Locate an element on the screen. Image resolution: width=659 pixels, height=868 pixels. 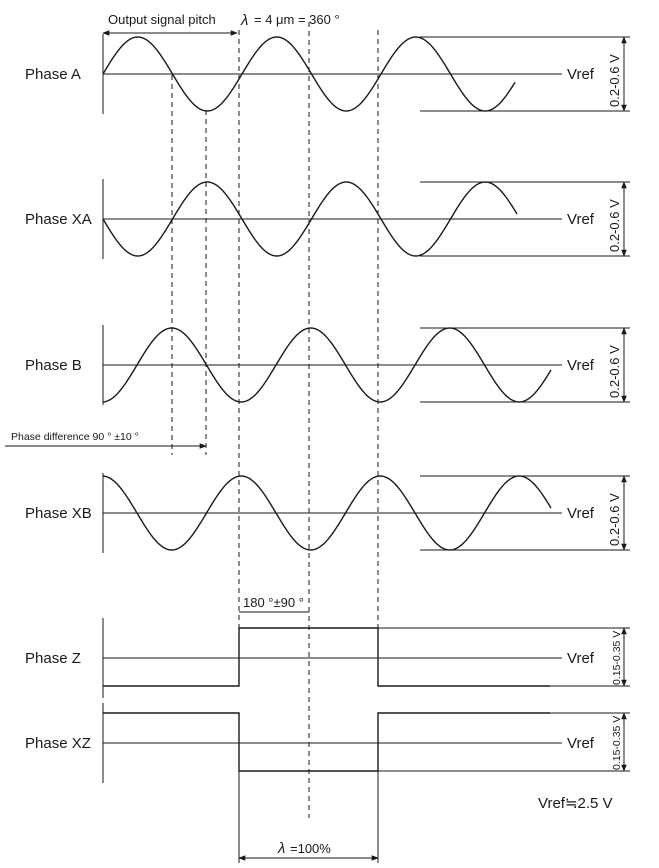
phase-xz-vref-label: Vref is located at coordinates (581, 743).